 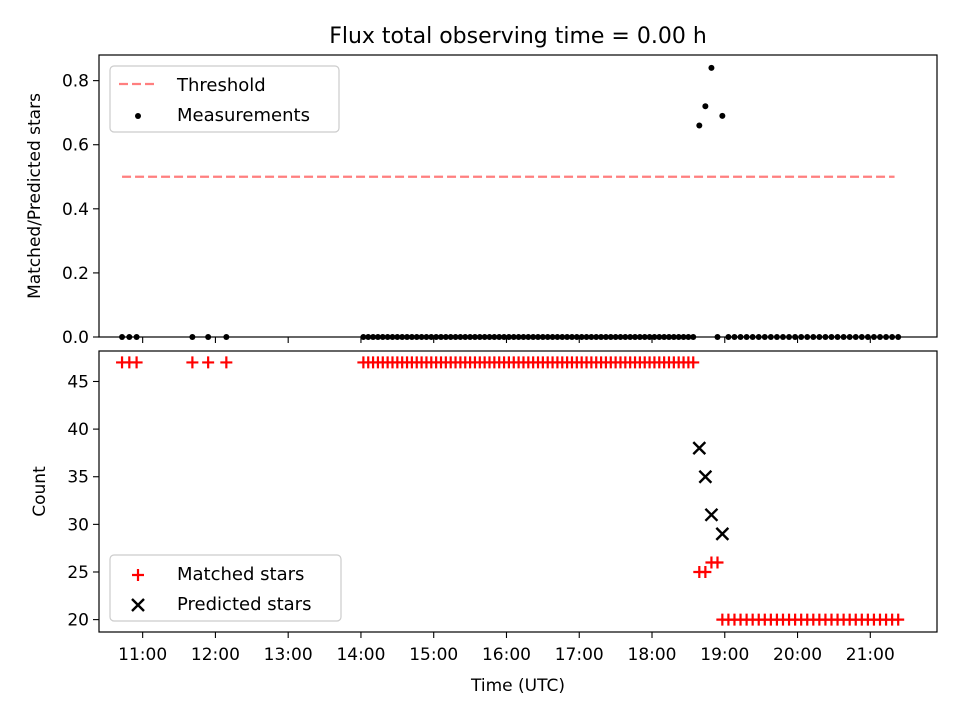 I want to click on y-tick-label: 35, so click(x=78, y=478).